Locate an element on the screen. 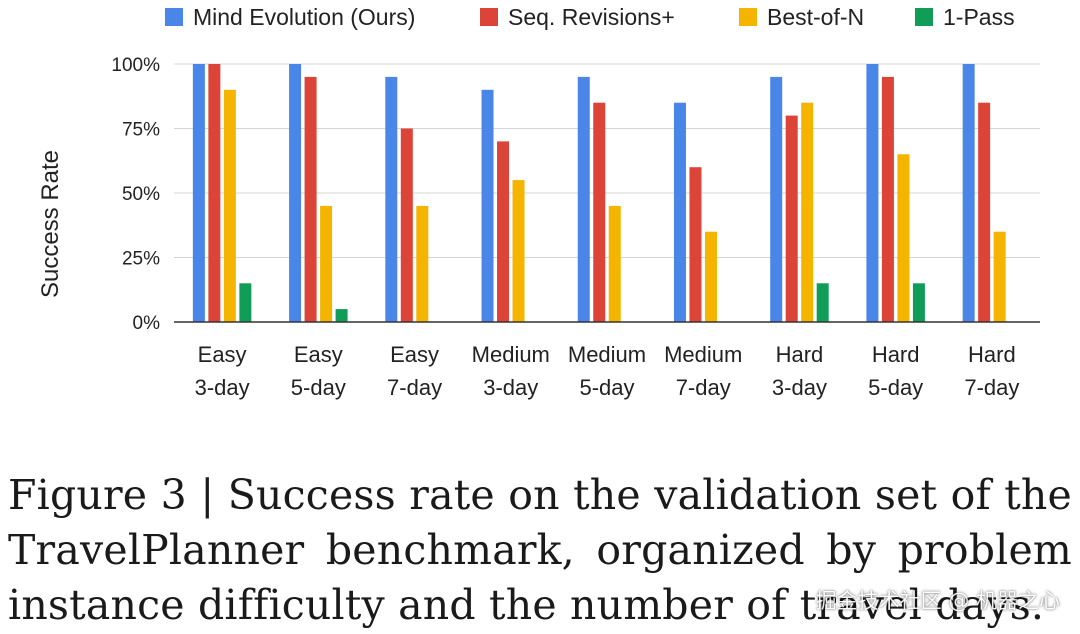 The image size is (1080, 634). y-tick-label: 0% is located at coordinates (147, 323).